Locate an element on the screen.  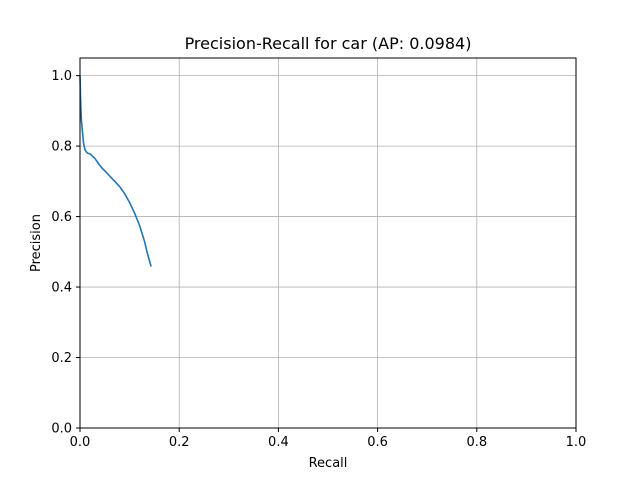
x-tick-label-1: 0.2 is located at coordinates (179, 442).